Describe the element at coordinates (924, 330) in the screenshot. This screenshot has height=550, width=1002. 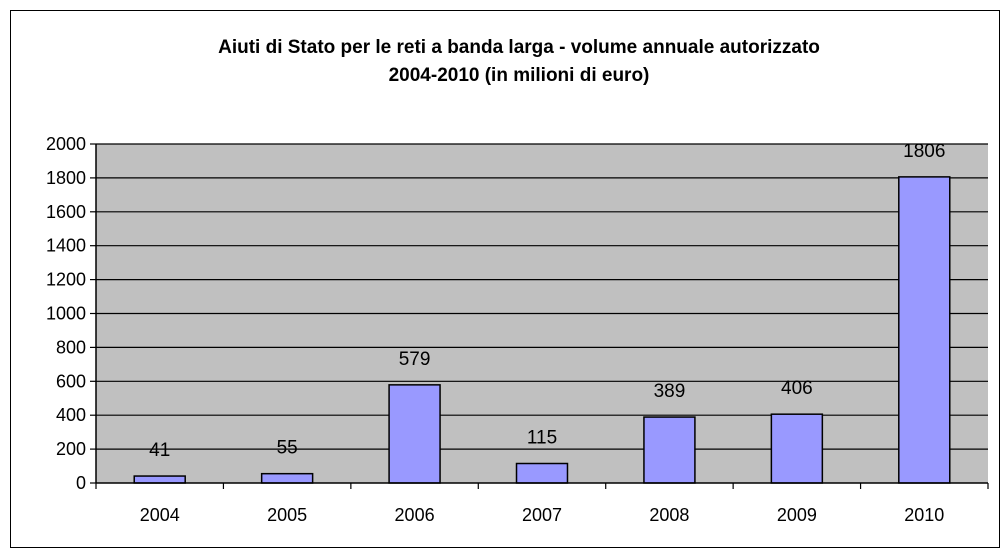
I see `bar-2010` at that location.